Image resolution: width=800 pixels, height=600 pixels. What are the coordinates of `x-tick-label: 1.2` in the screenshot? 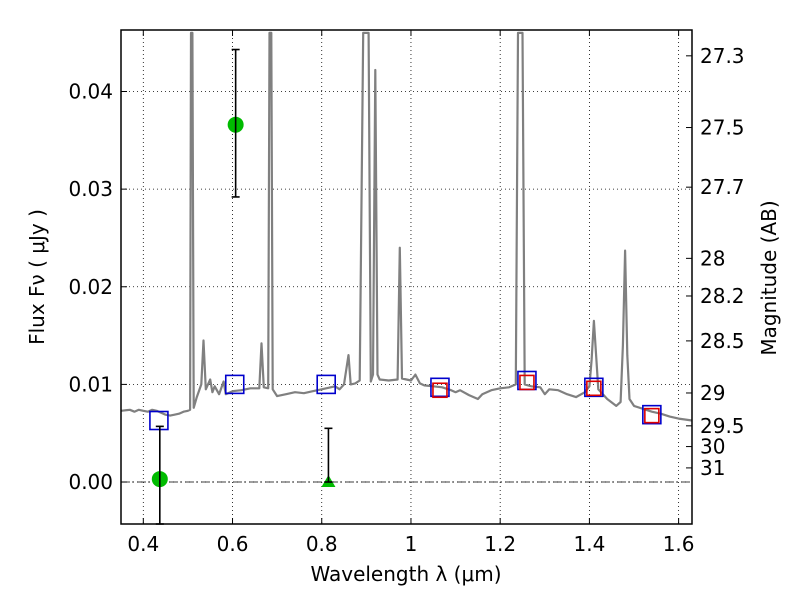 It's located at (500, 544).